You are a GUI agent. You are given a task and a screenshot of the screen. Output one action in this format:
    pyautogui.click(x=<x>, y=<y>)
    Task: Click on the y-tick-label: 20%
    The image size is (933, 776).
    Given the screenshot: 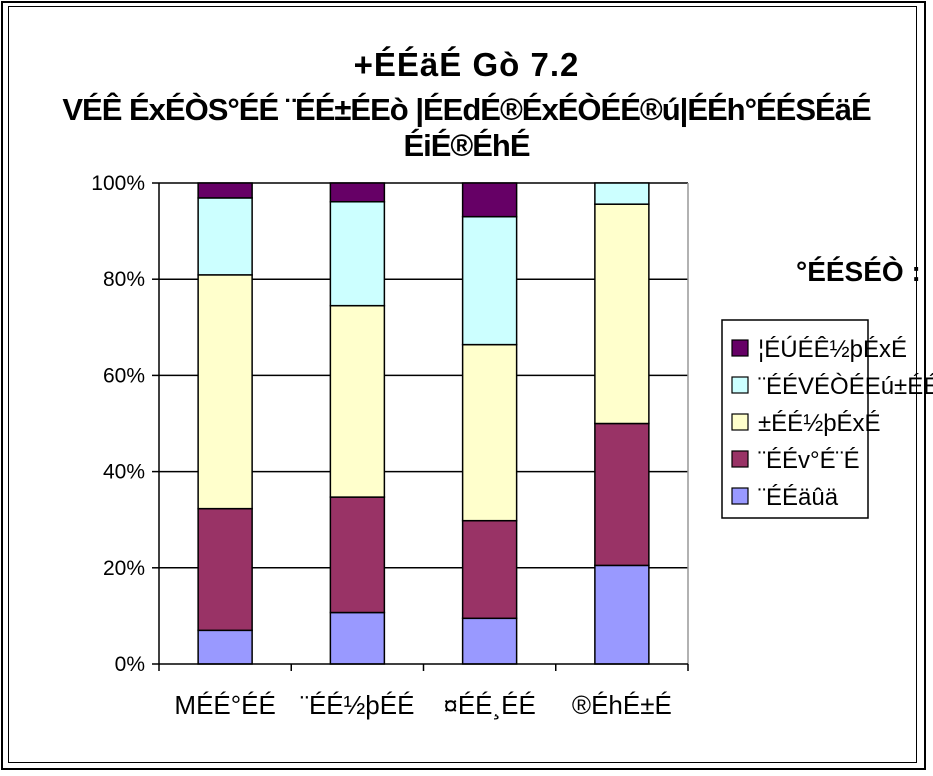 What is the action you would take?
    pyautogui.click(x=124, y=568)
    